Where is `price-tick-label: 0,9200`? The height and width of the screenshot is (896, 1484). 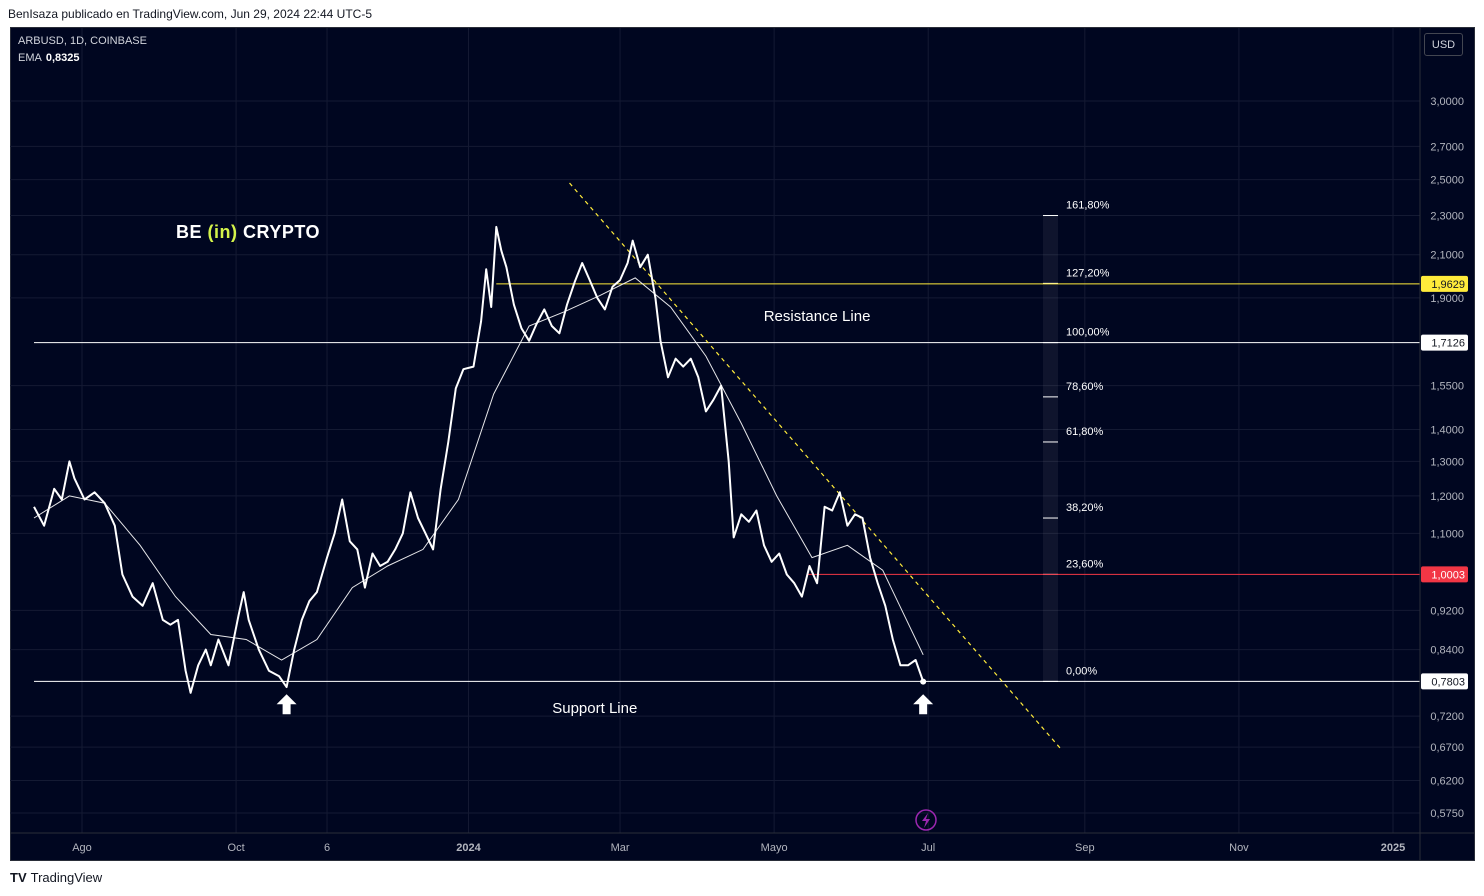 price-tick-label: 0,9200 is located at coordinates (1447, 611).